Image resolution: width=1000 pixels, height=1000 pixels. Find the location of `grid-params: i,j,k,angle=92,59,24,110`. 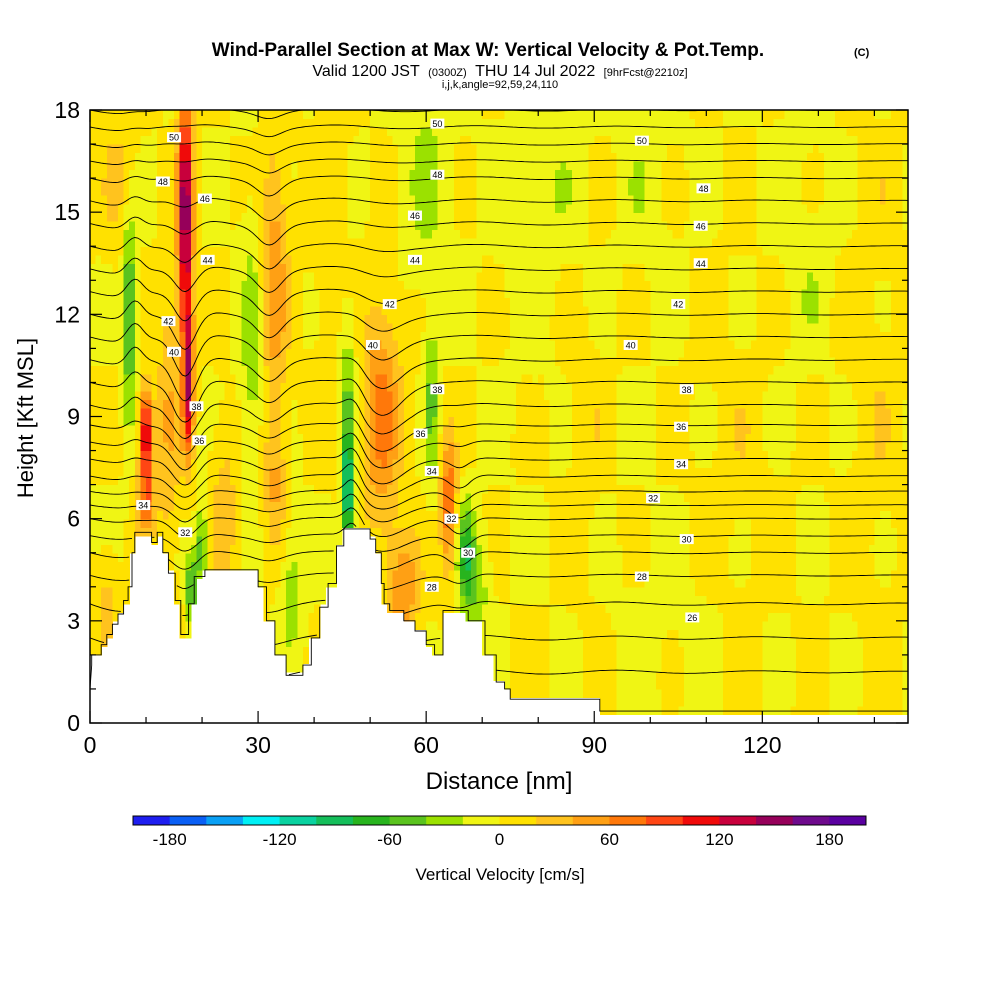

grid-params: i,j,k,angle=92,59,24,110 is located at coordinates (500, 85).